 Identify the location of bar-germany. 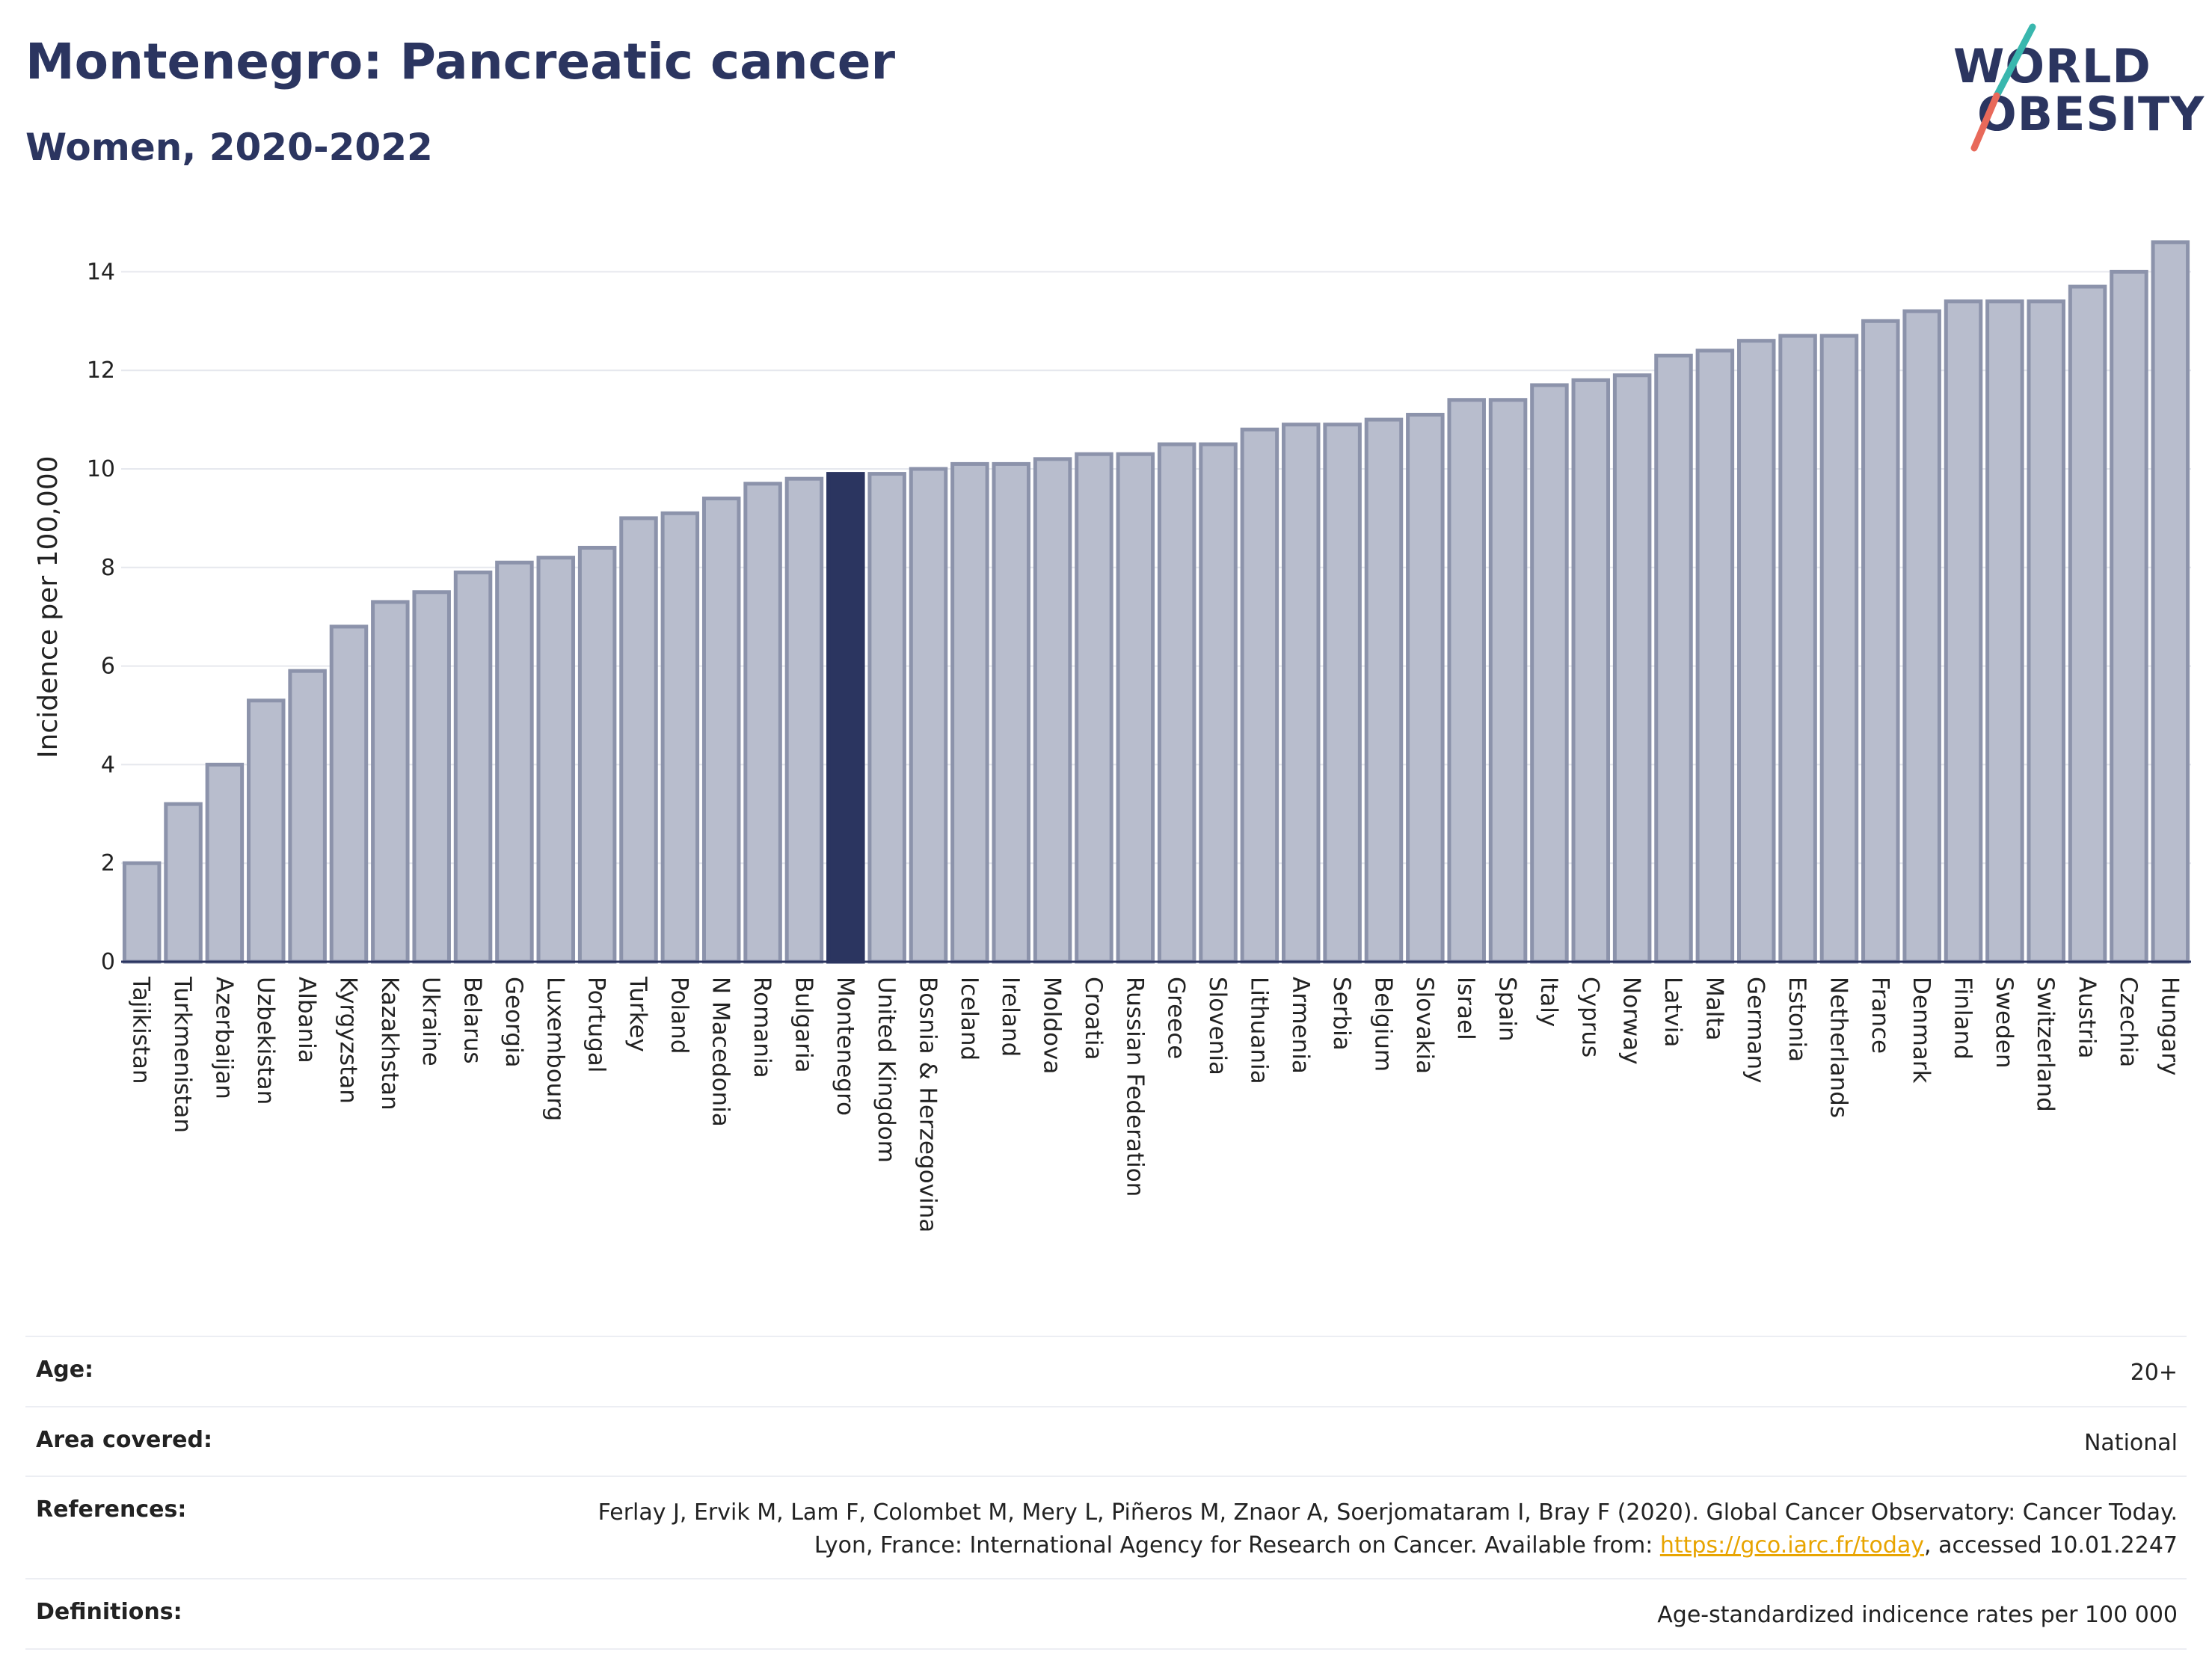
(1756, 651).